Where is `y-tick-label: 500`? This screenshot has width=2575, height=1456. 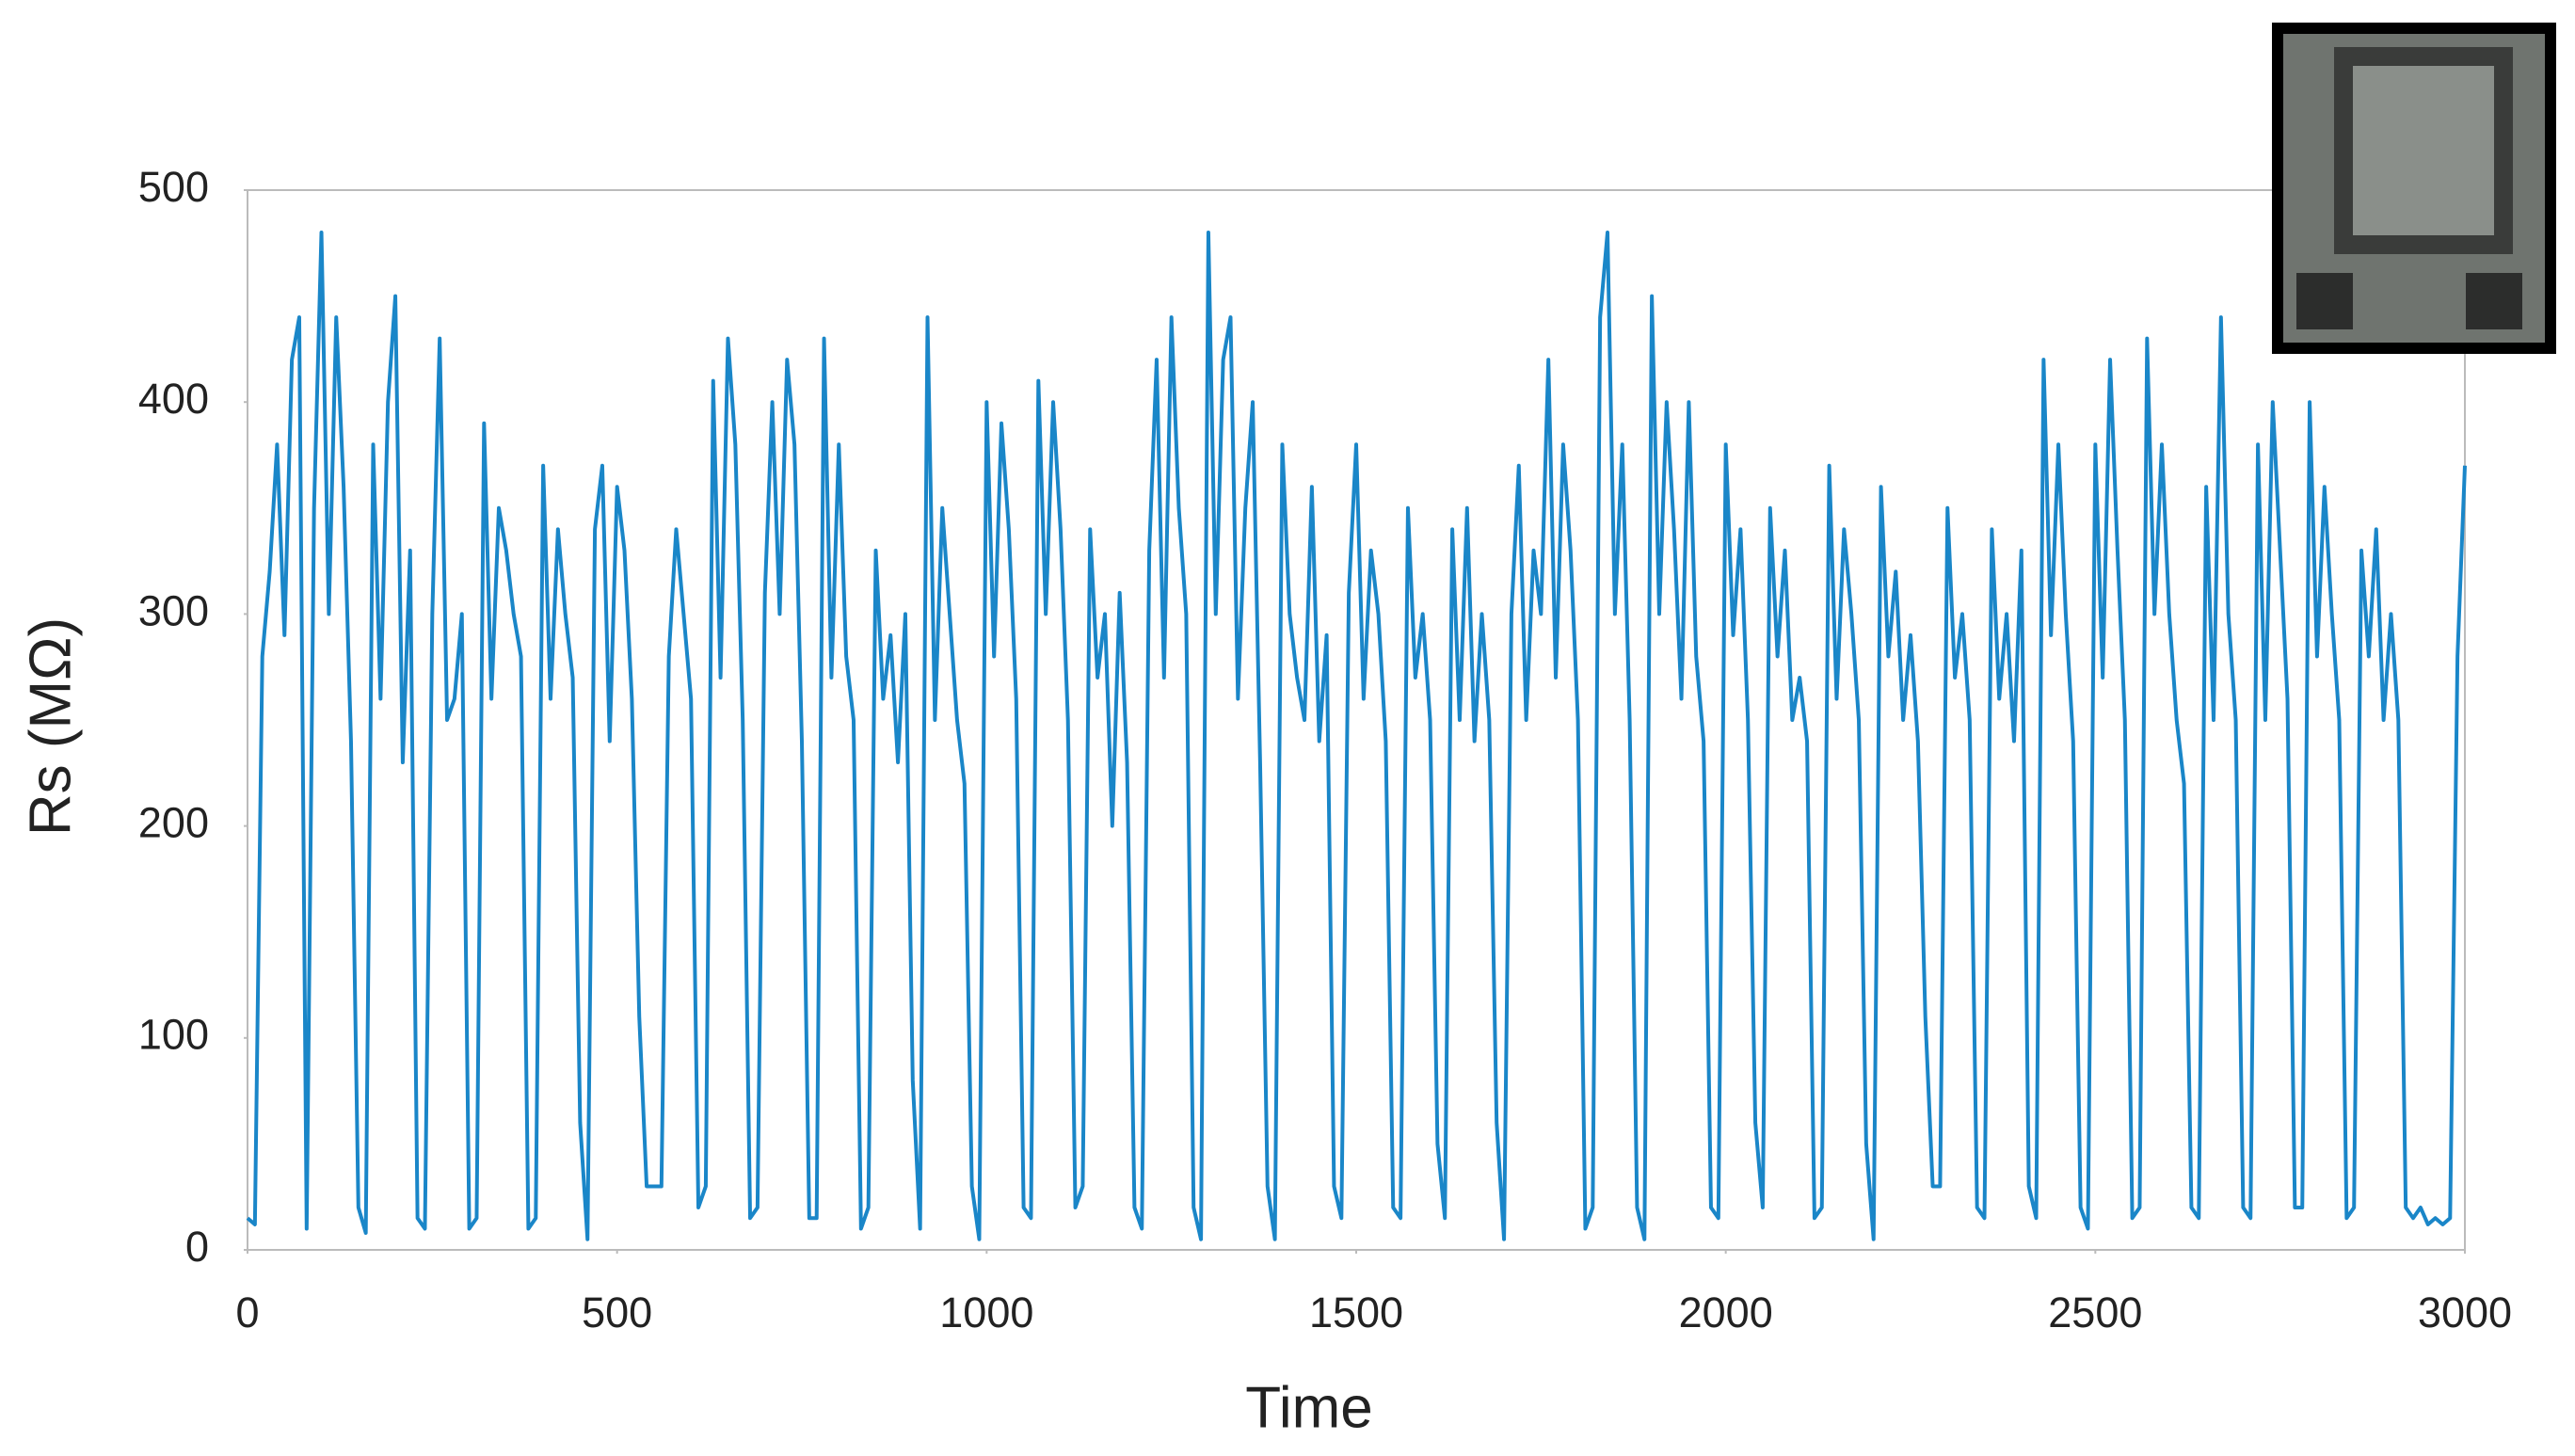
y-tick-label: 500 is located at coordinates (173, 187).